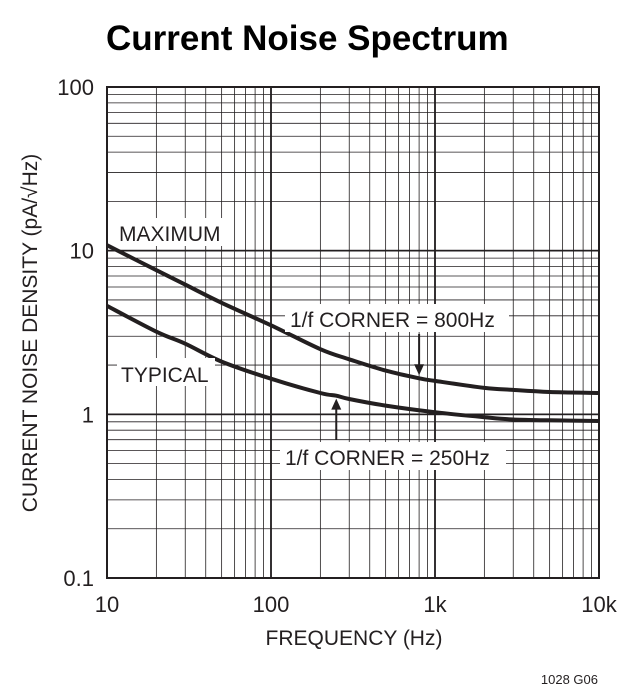 This screenshot has width=644, height=698. I want to click on series-label-typical: TYPICAL, so click(165, 375).